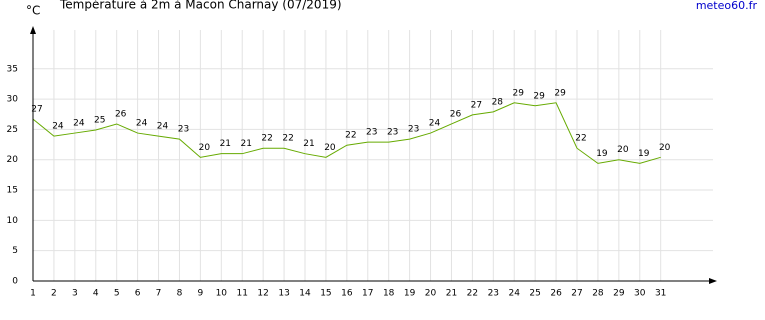 This screenshot has height=320, width=765. I want to click on x-arrow, so click(713, 281).